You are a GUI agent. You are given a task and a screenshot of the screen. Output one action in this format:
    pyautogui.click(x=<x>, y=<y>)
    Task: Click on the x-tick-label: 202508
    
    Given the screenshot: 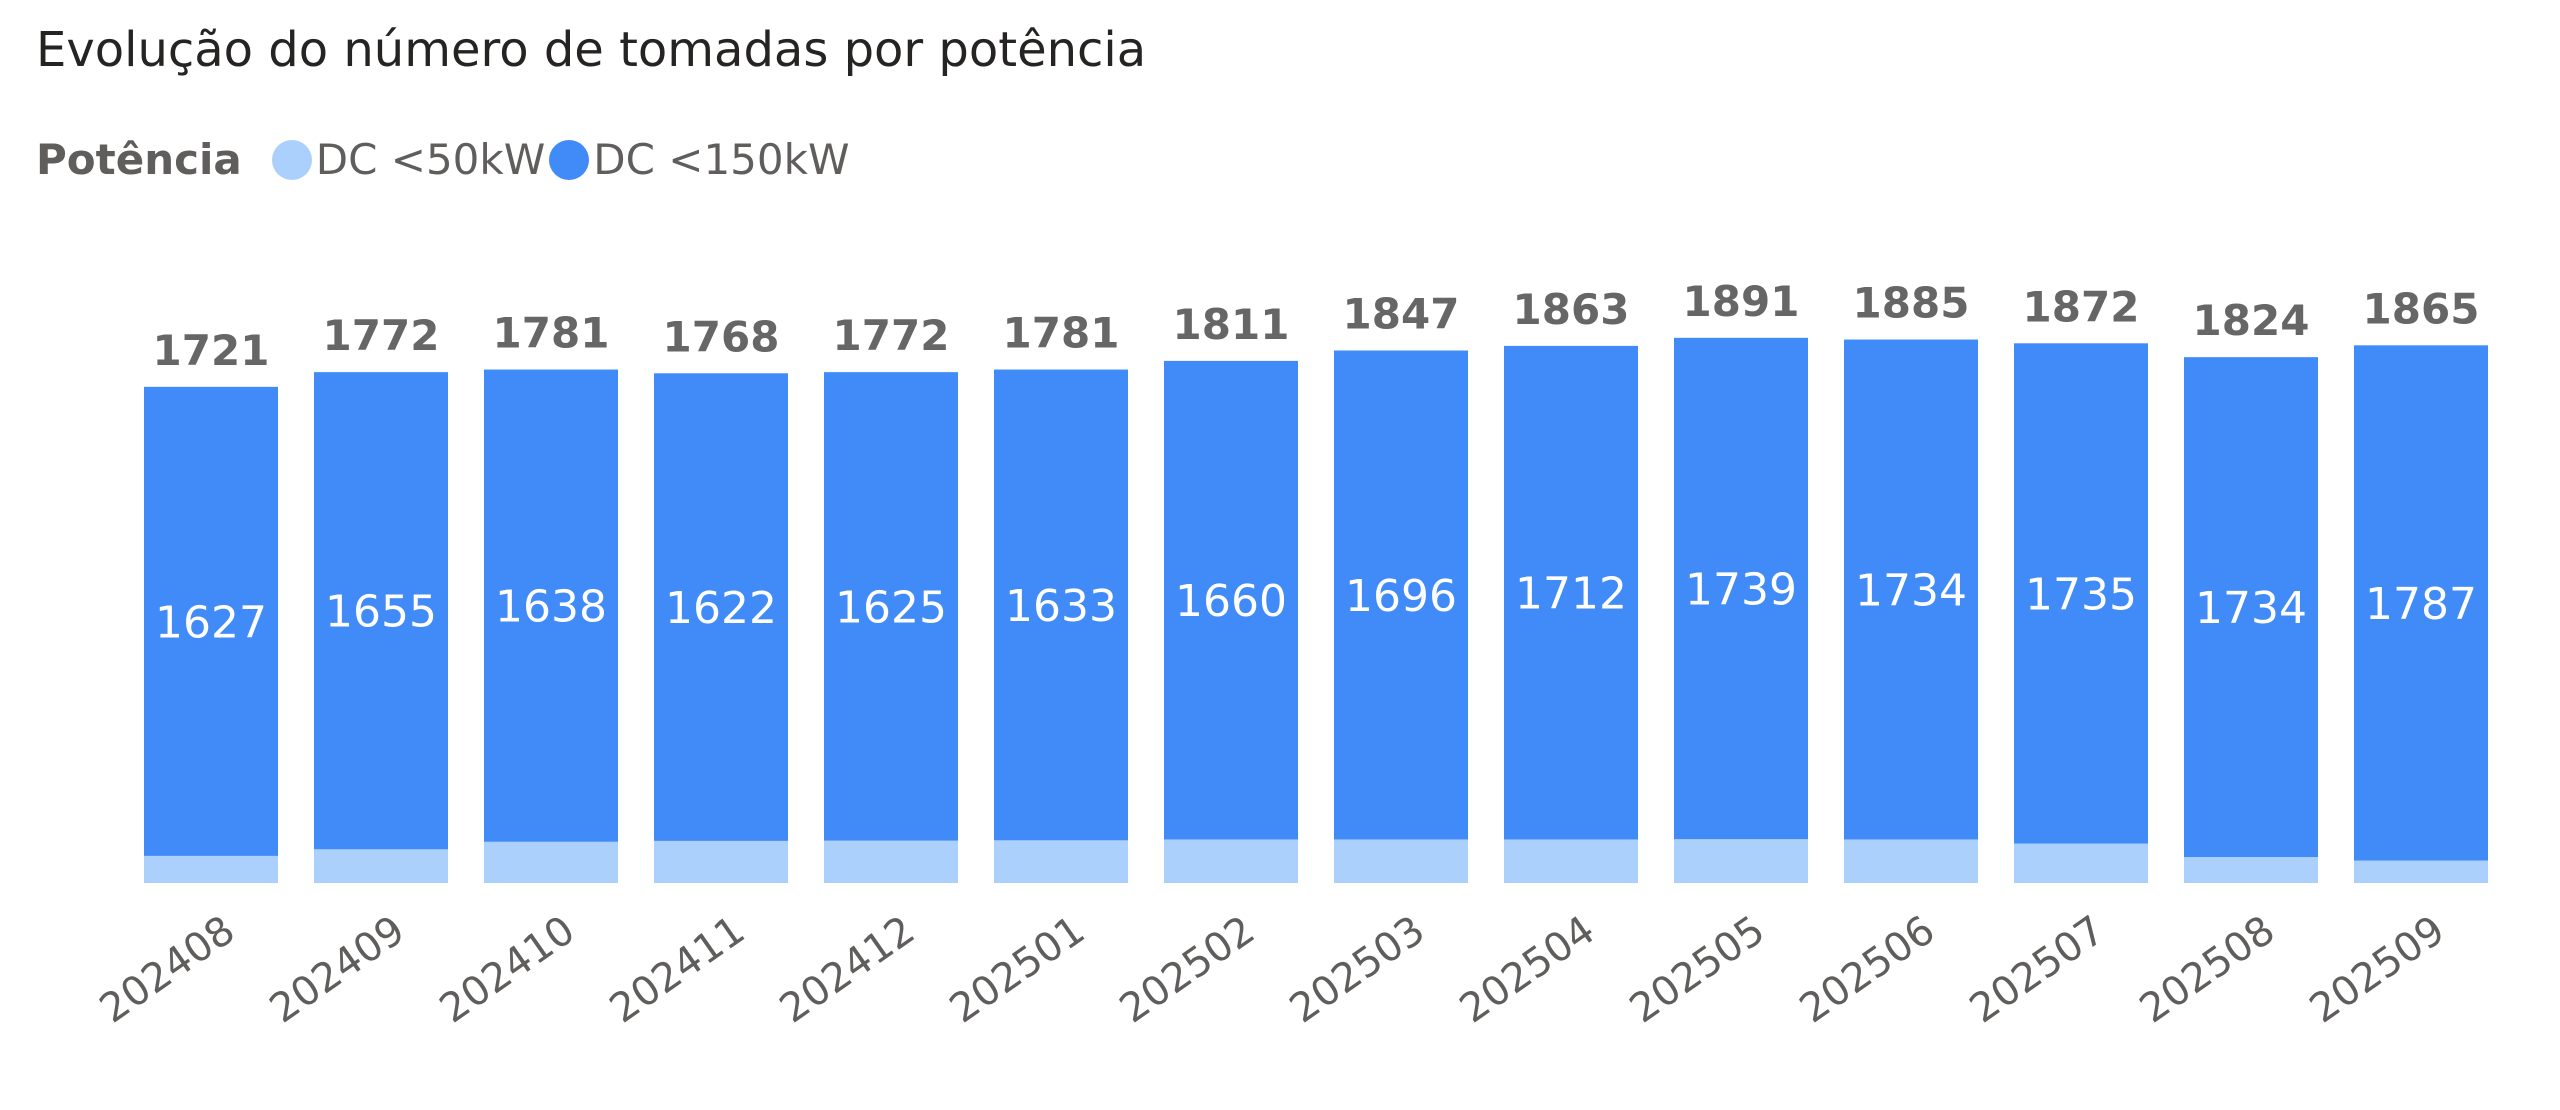 What is the action you would take?
    pyautogui.click(x=2207, y=969)
    